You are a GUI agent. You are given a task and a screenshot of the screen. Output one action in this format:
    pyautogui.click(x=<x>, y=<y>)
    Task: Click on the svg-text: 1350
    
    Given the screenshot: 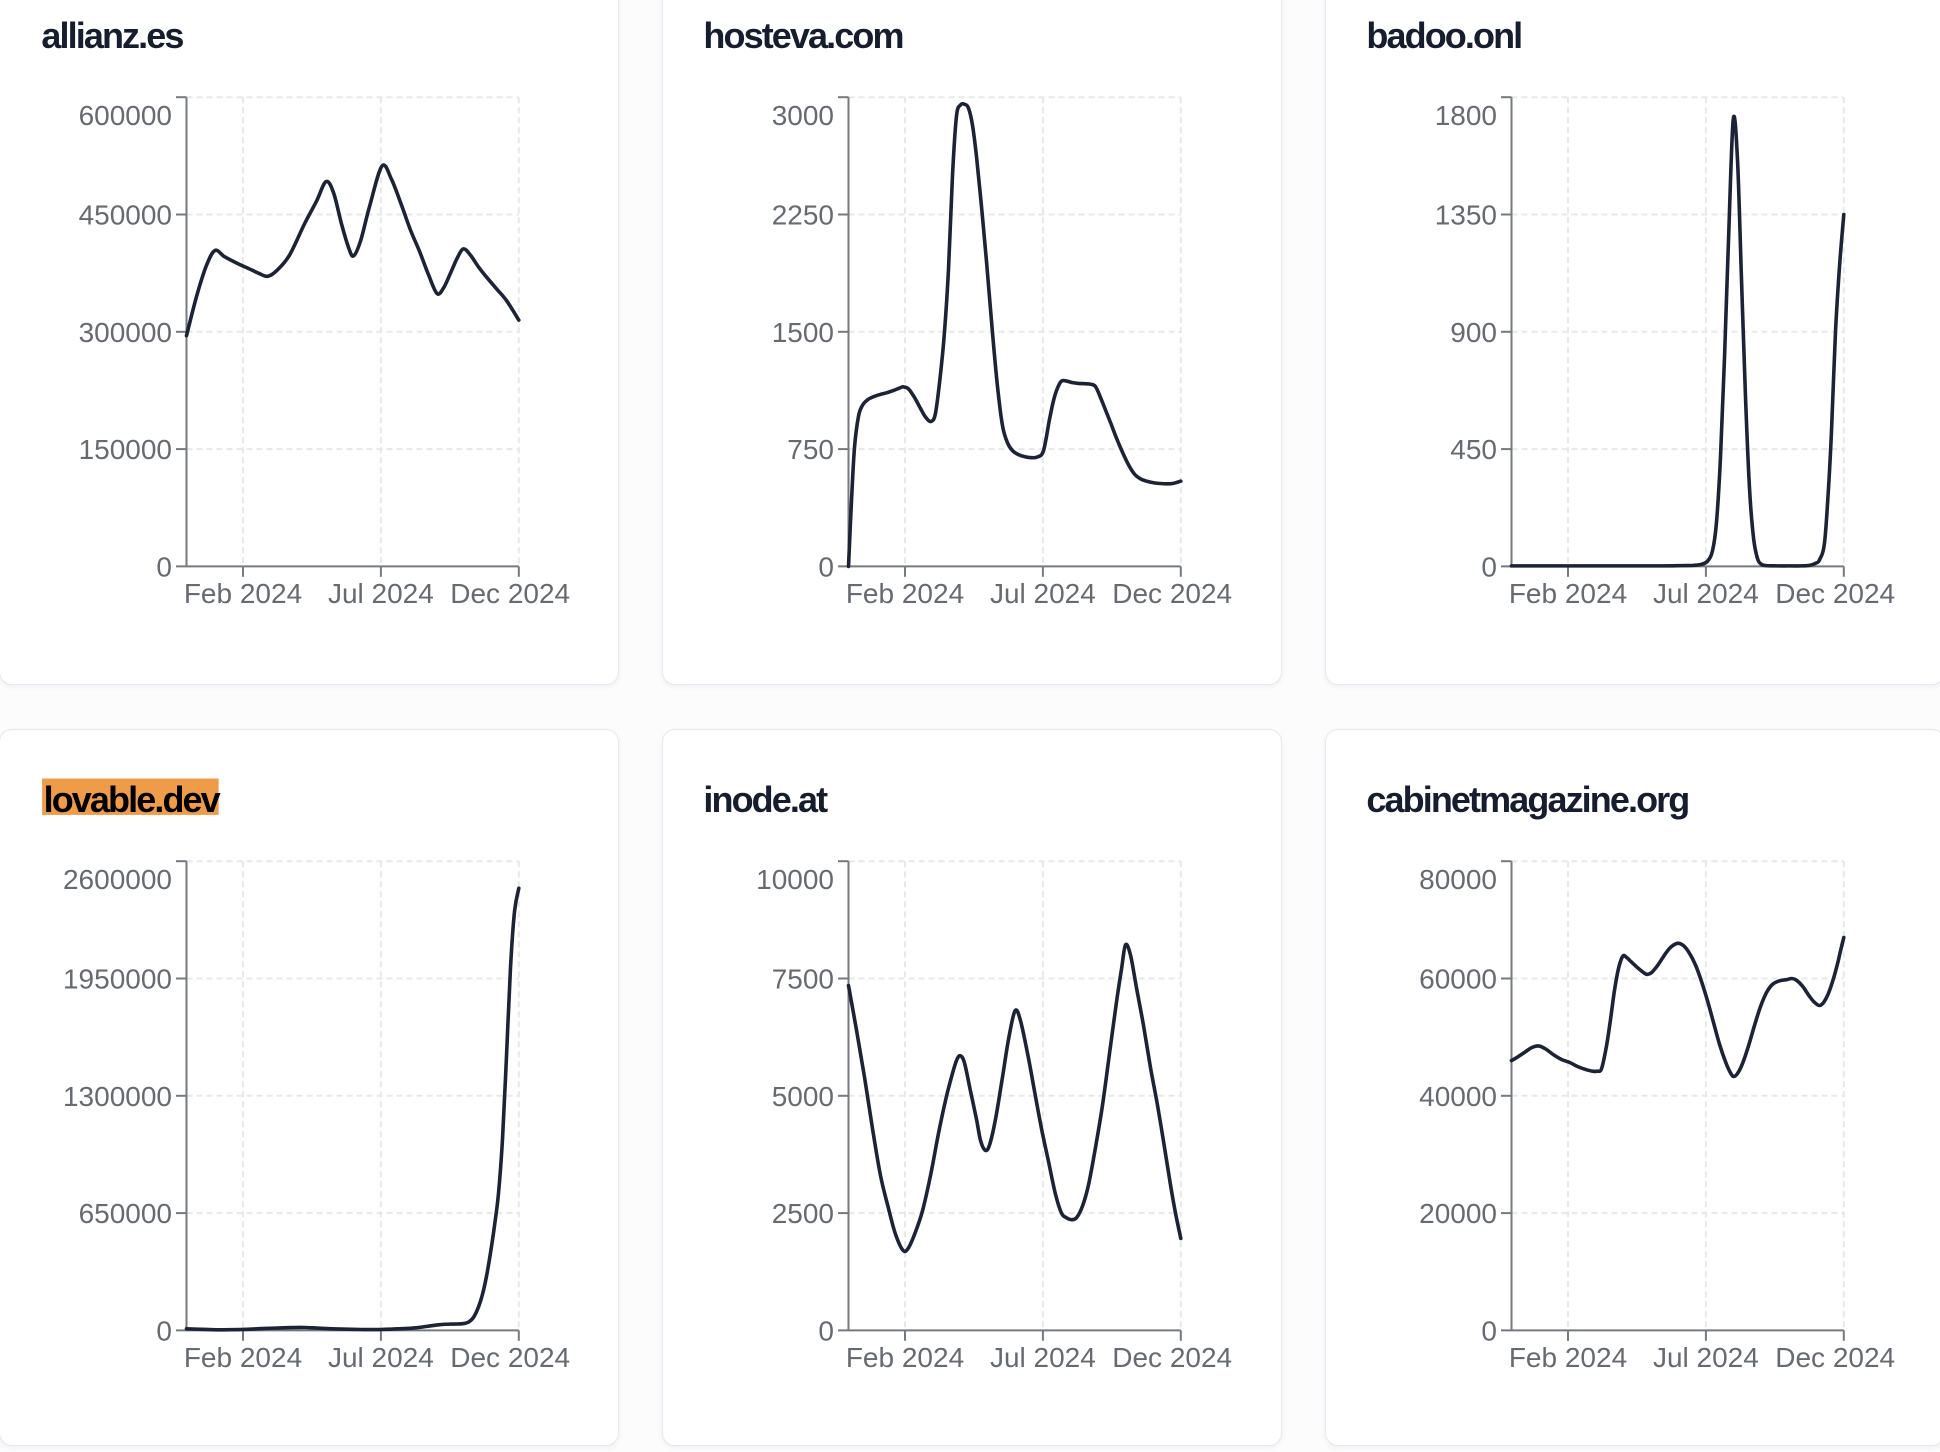 What is the action you would take?
    pyautogui.click(x=1466, y=214)
    